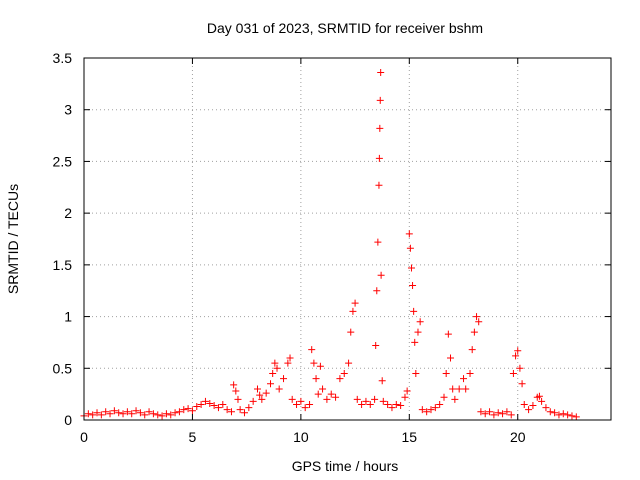  I want to click on y-tick-label: 1.5, so click(63, 265).